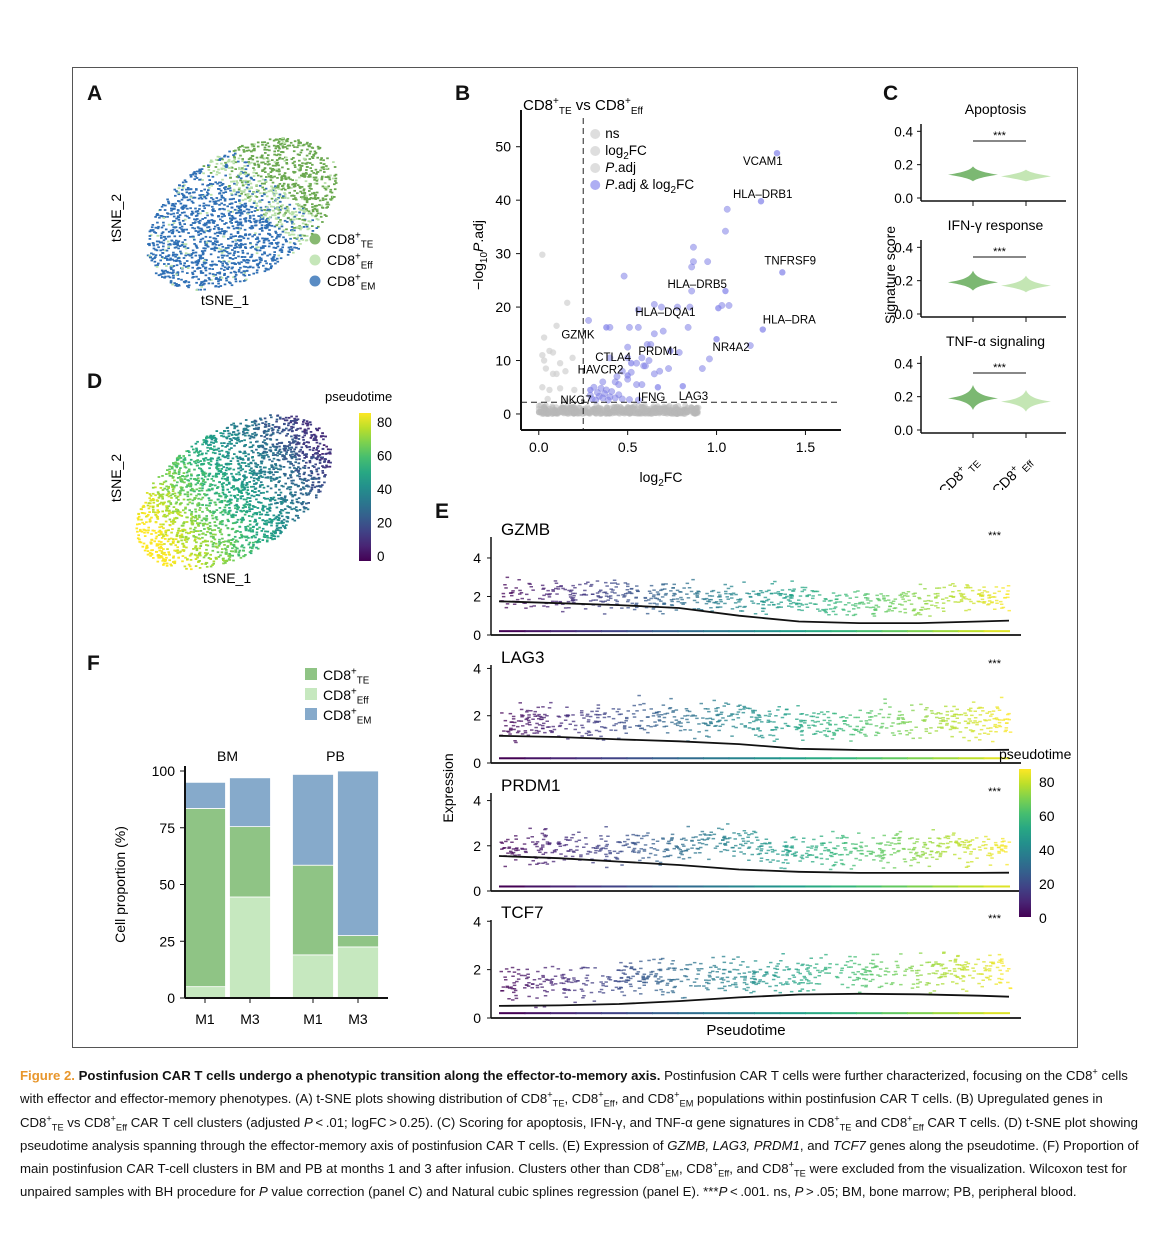 This screenshot has width=1166, height=1238. I want to click on y-tick-label: 0.0, so click(903, 198).